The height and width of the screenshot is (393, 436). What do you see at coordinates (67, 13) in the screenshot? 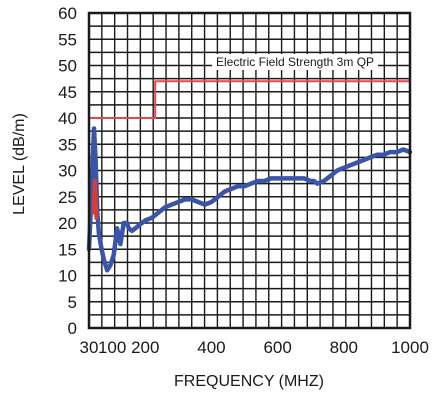
I see `y-tick-label: 60` at bounding box center [67, 13].